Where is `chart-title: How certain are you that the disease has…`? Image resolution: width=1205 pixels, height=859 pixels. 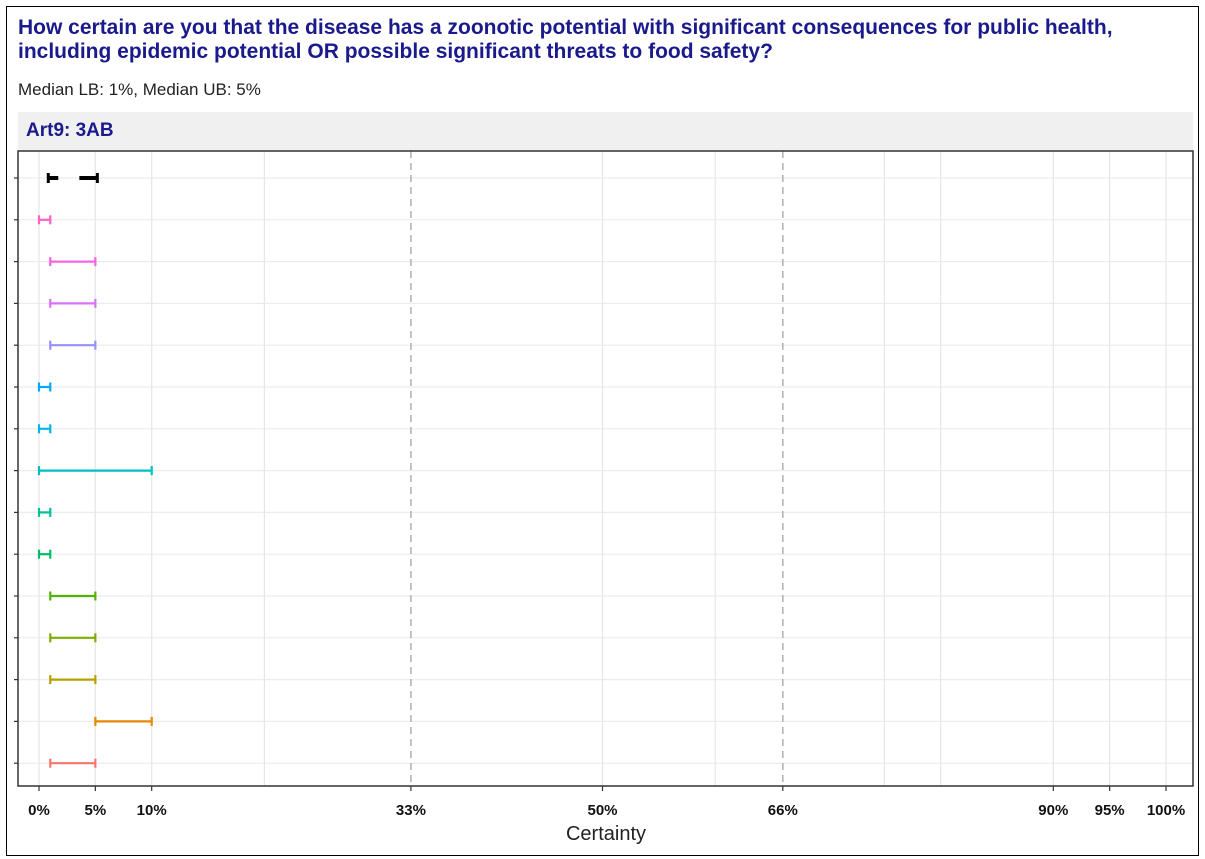 chart-title: How certain are you that the disease has… is located at coordinates (565, 39).